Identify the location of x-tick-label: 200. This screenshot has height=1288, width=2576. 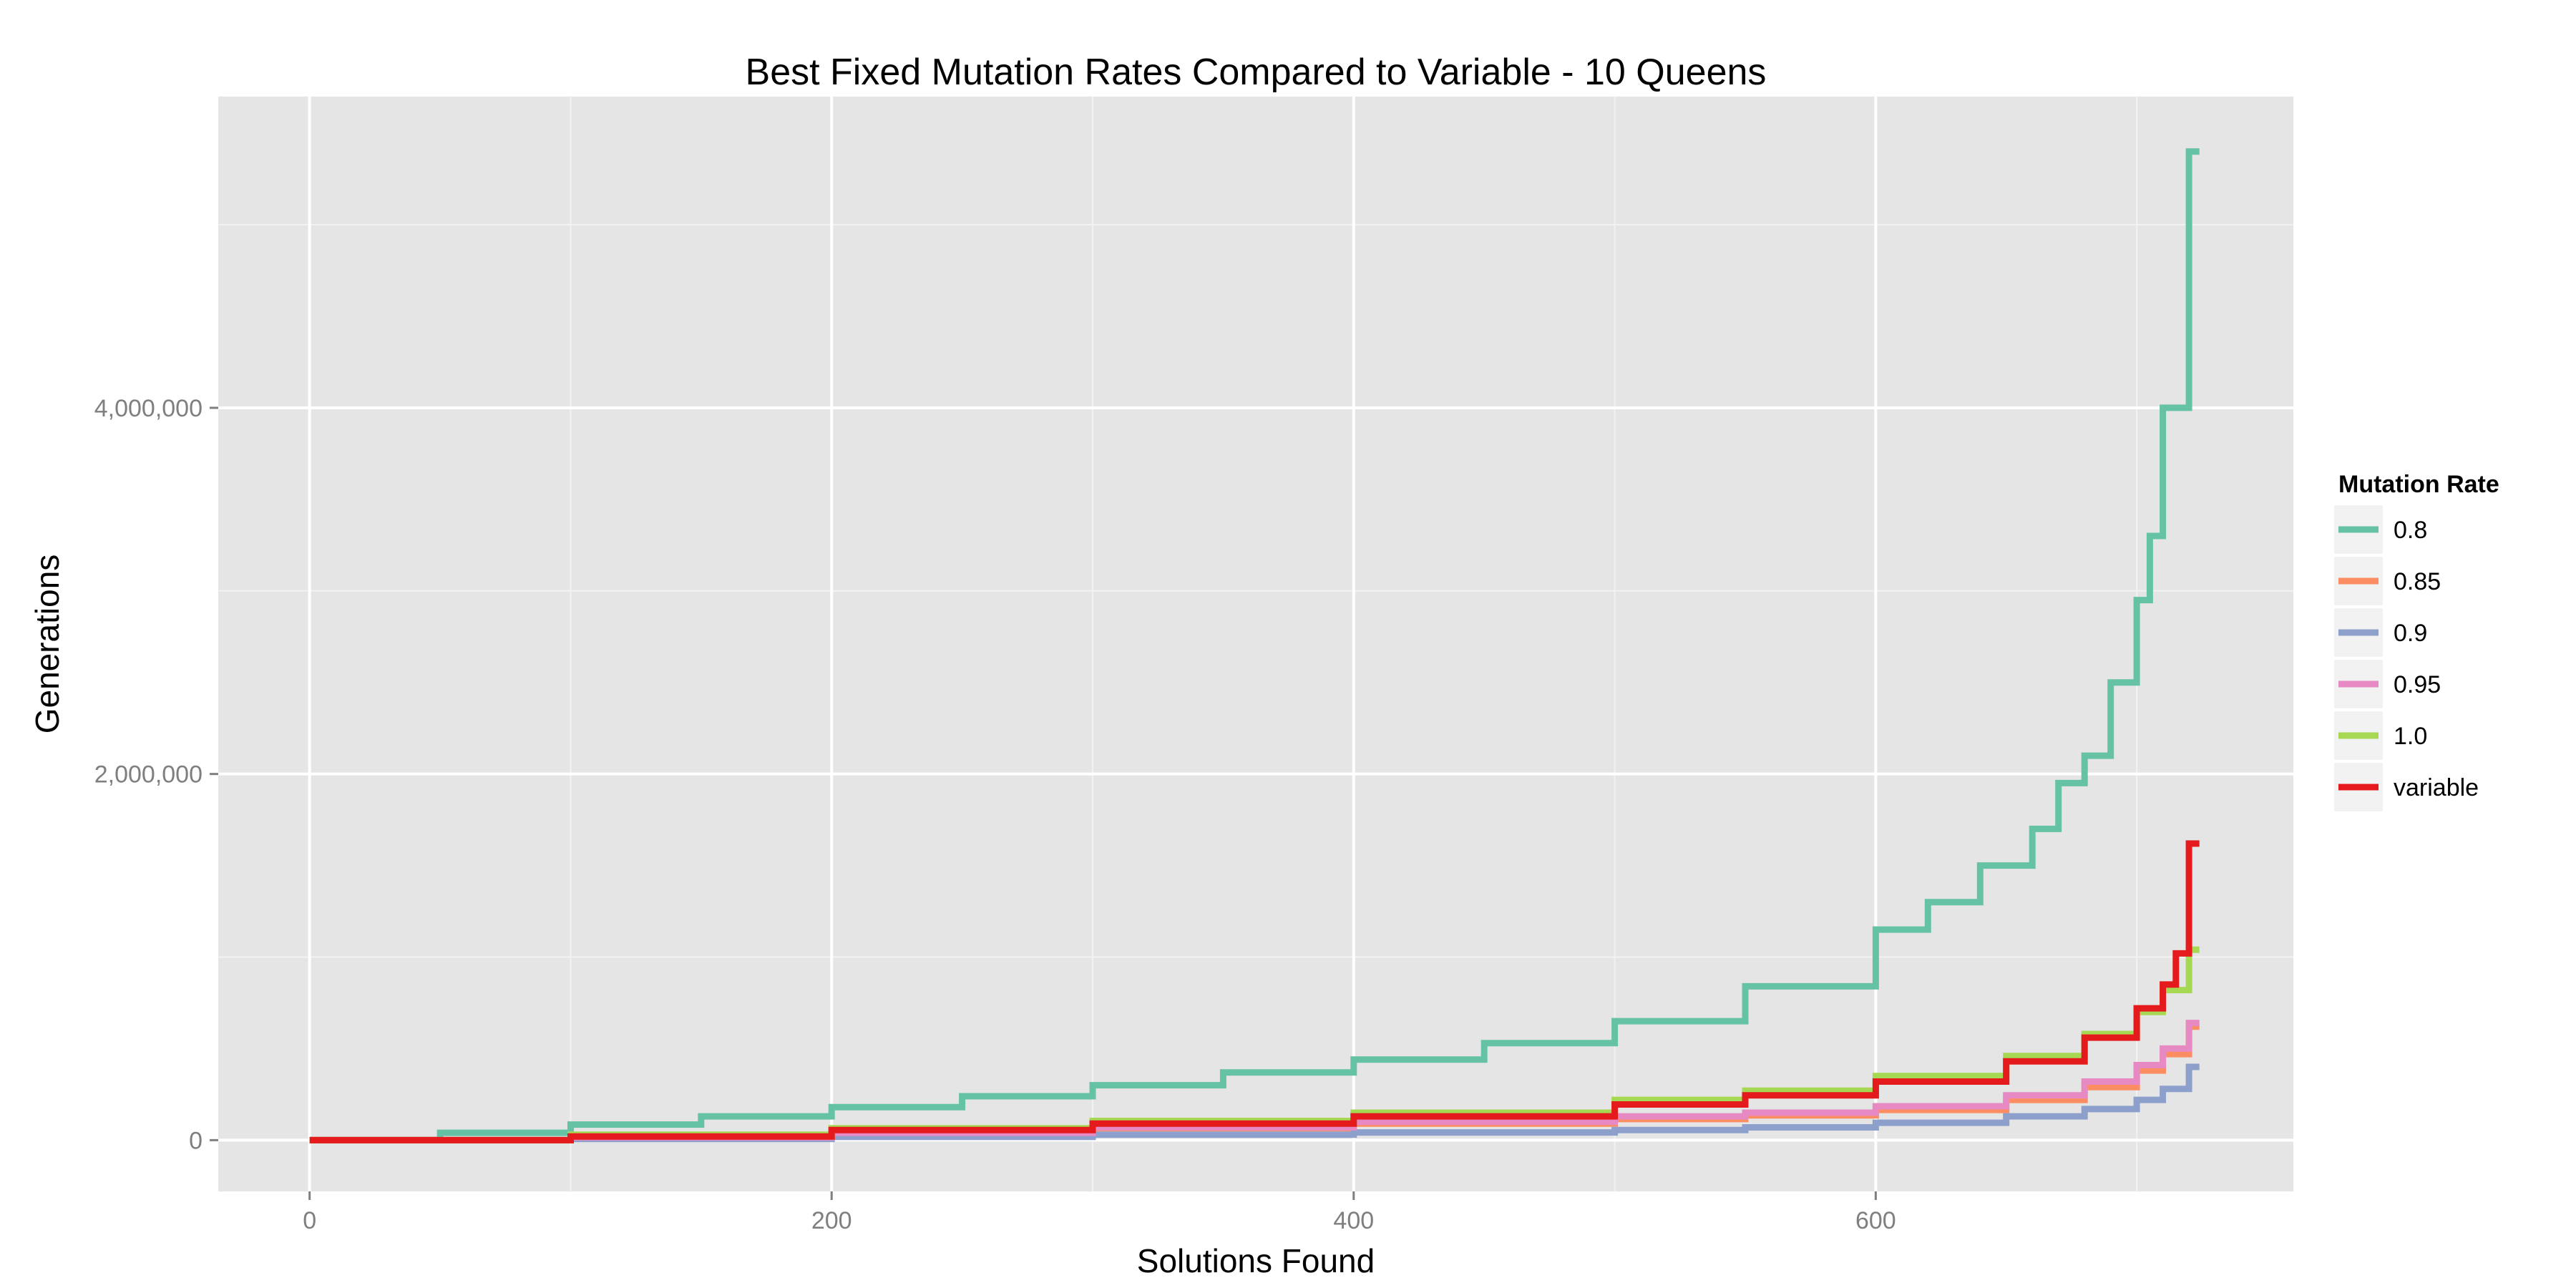
(831, 1220).